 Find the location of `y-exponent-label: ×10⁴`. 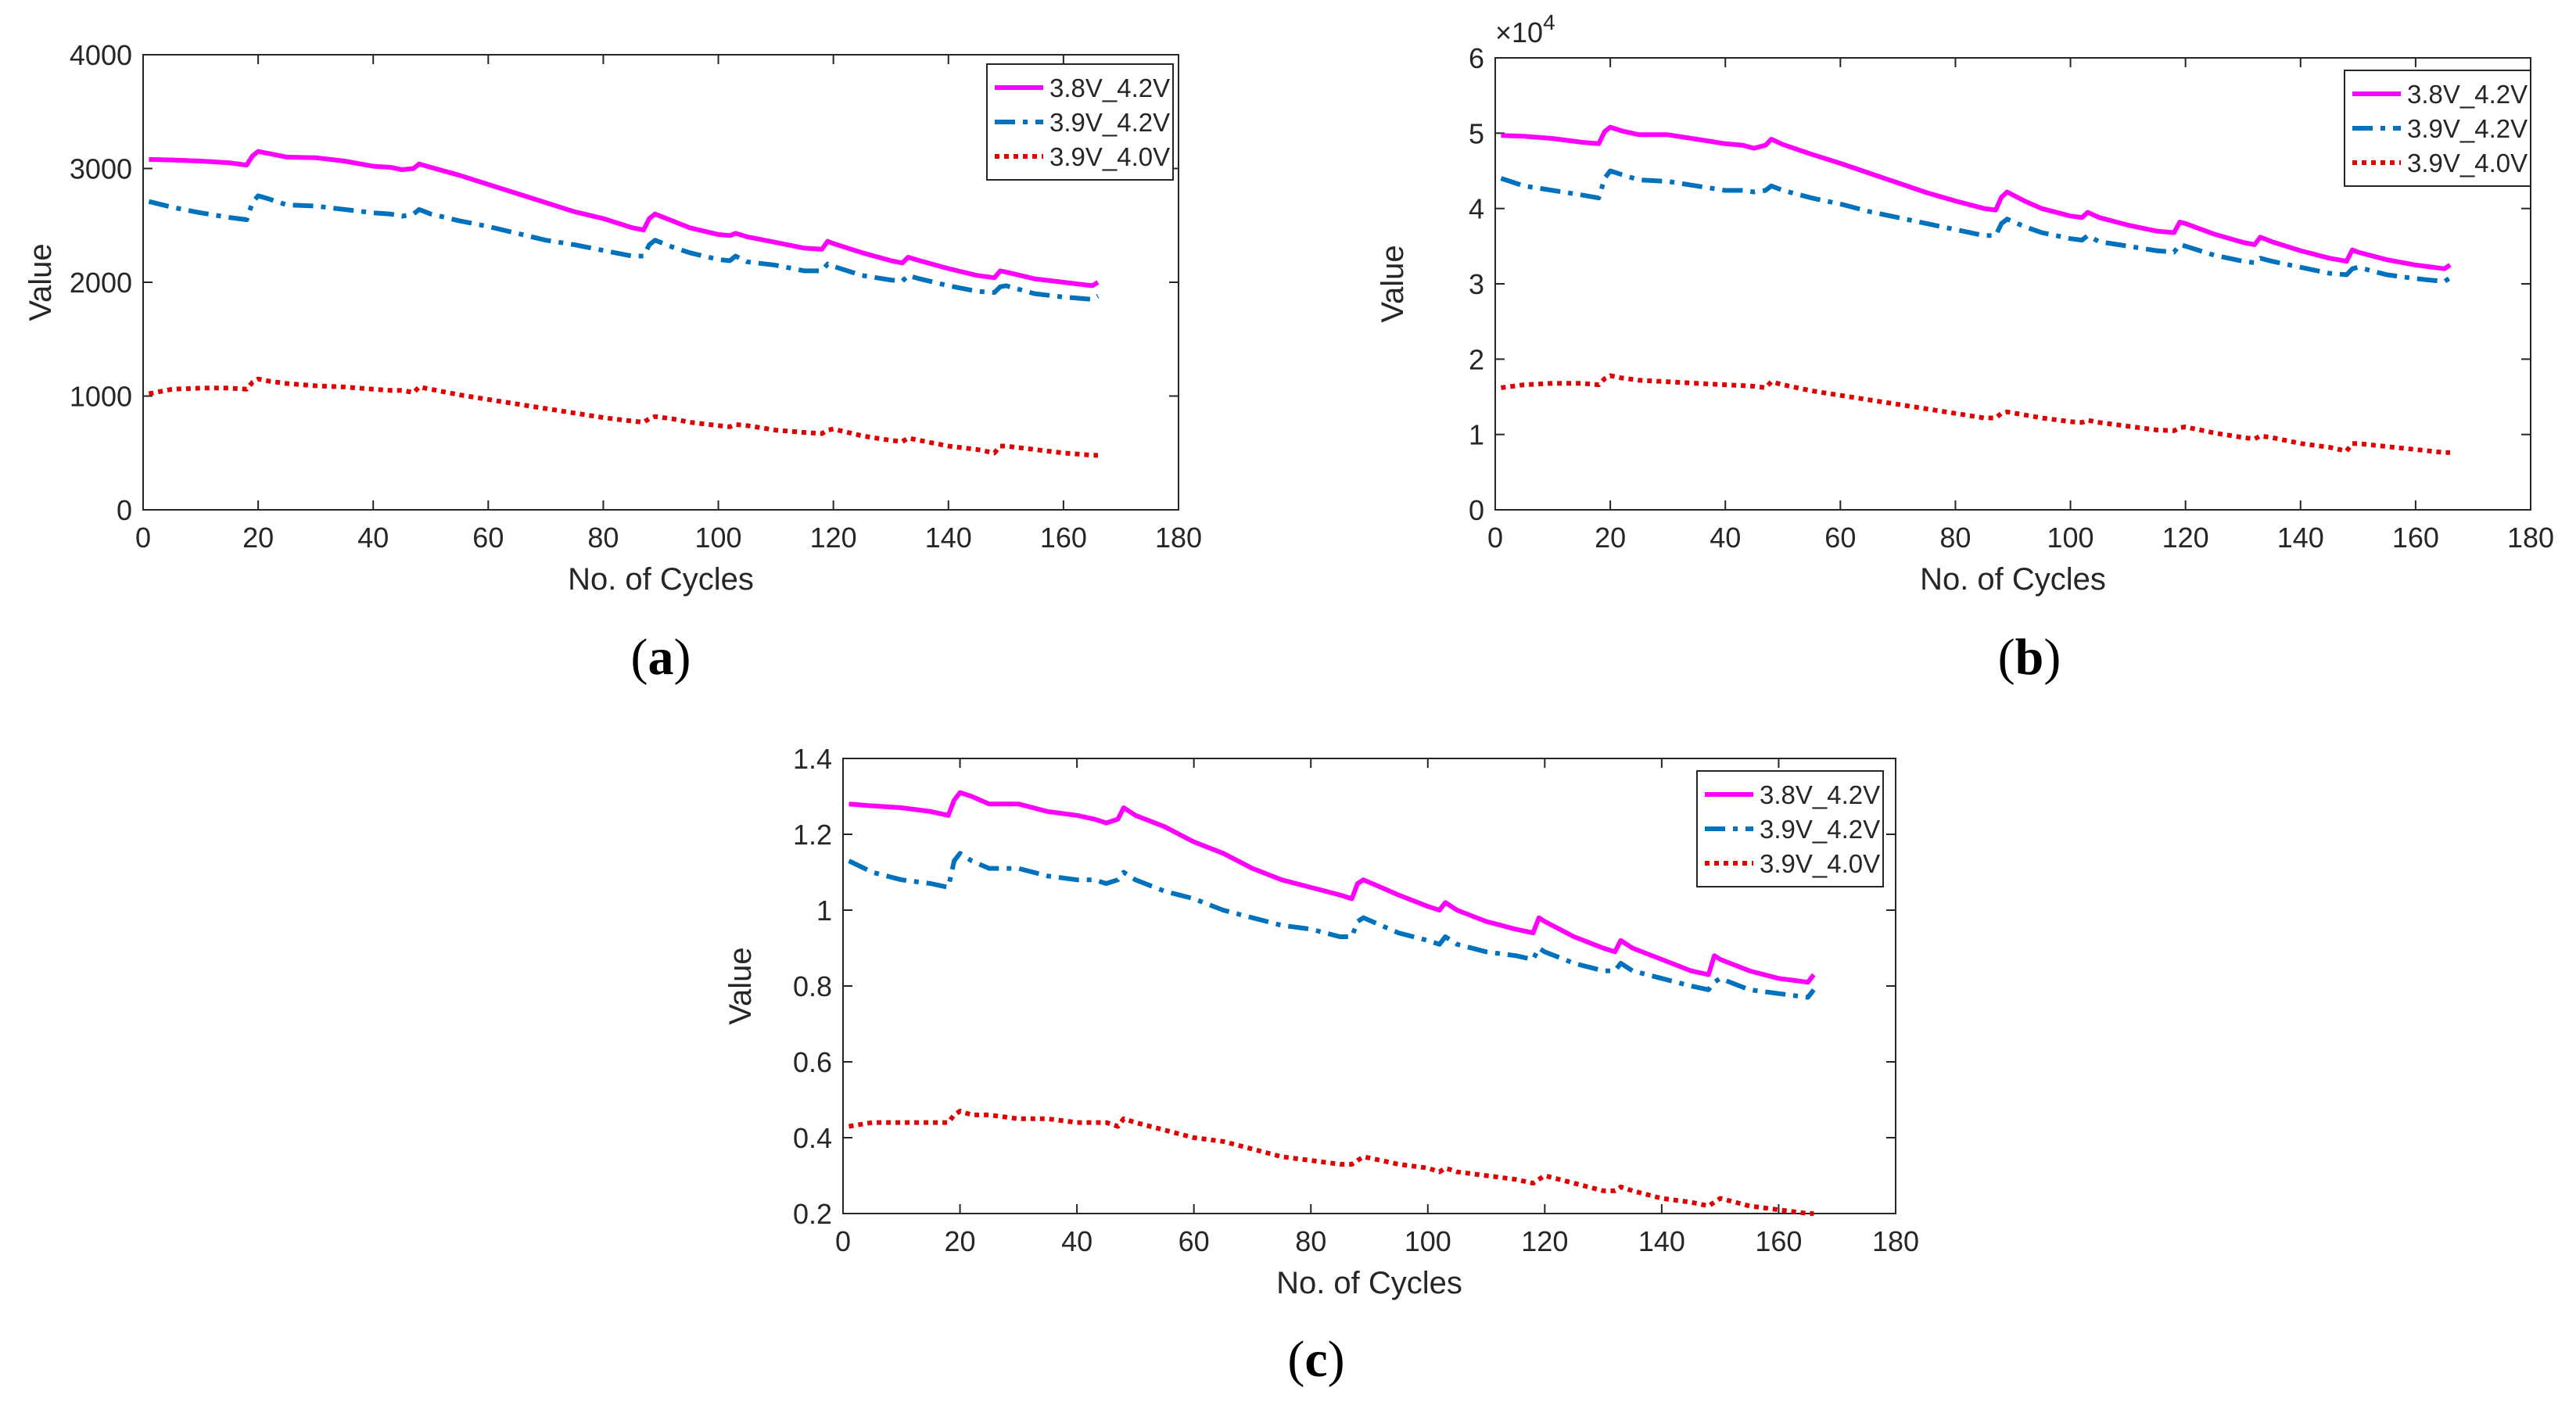

y-exponent-label: ×10⁴ is located at coordinates (1525, 29).